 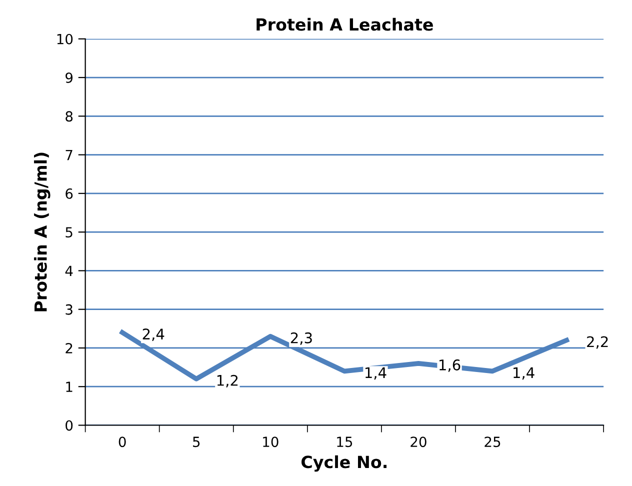 What do you see at coordinates (69, 271) in the screenshot?
I see `y-tick-label: 4` at bounding box center [69, 271].